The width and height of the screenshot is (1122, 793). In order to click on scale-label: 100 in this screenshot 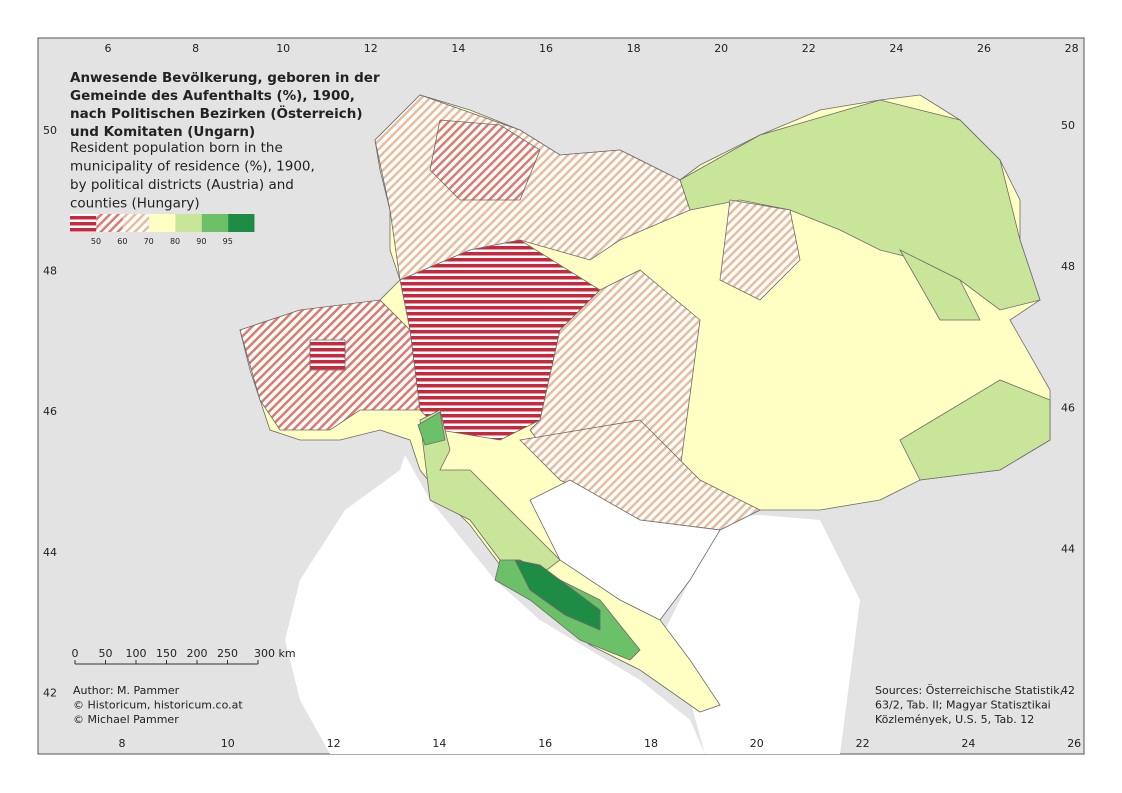, I will do `click(136, 653)`.